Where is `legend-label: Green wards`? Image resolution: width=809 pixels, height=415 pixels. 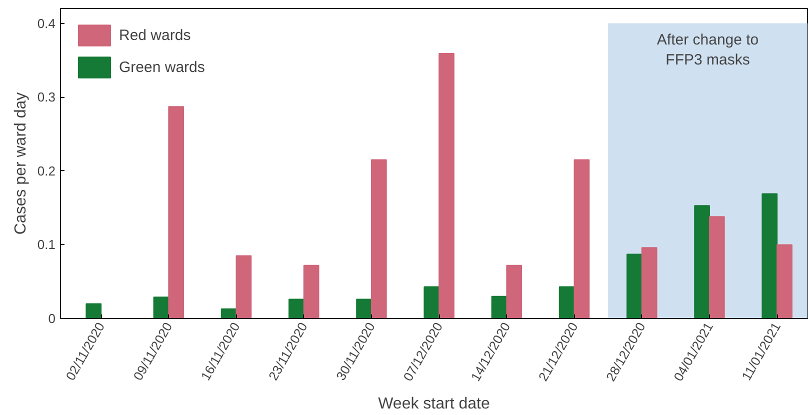 legend-label: Green wards is located at coordinates (162, 67).